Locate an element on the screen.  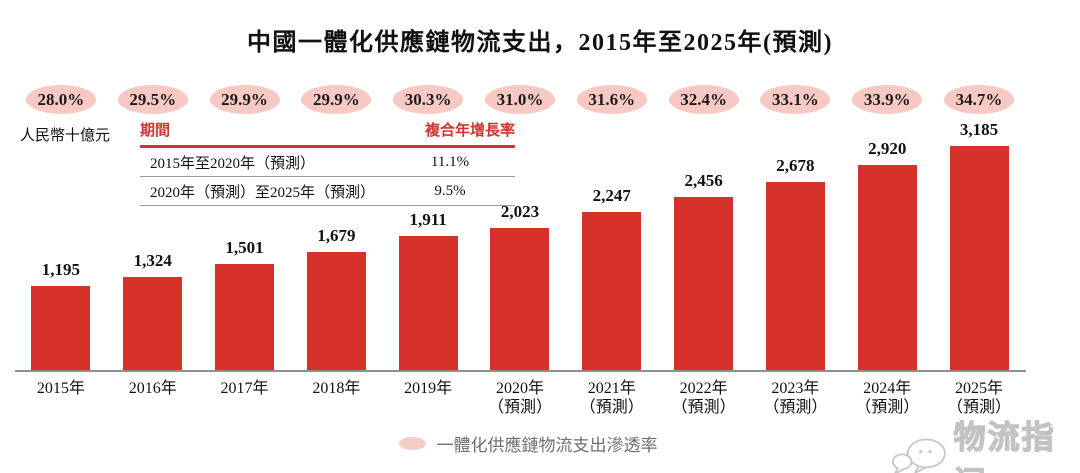
bar-value-label: 2,920 is located at coordinates (887, 148).